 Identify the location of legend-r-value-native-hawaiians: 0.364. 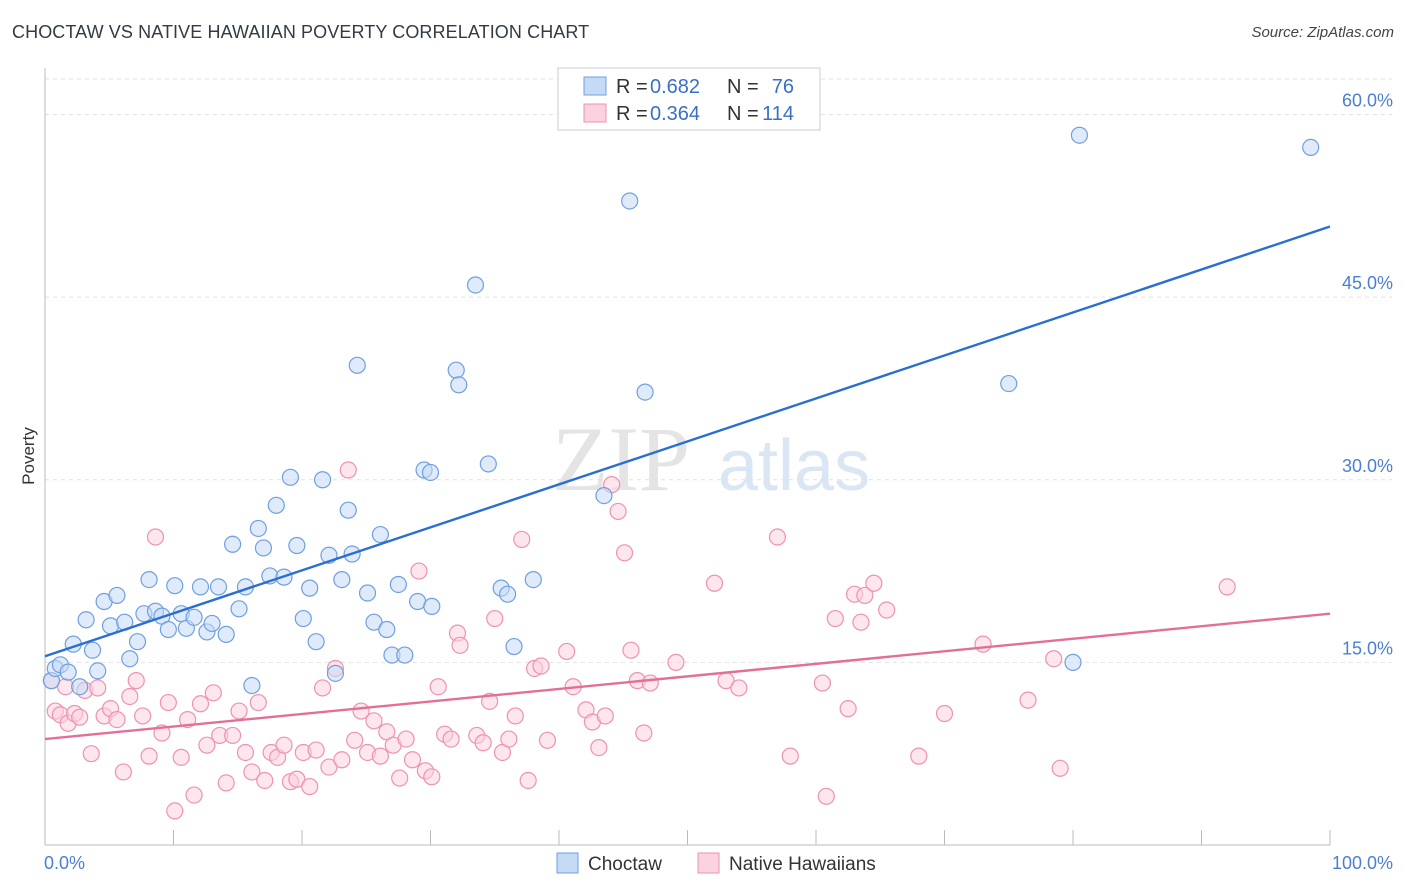
(675, 114).